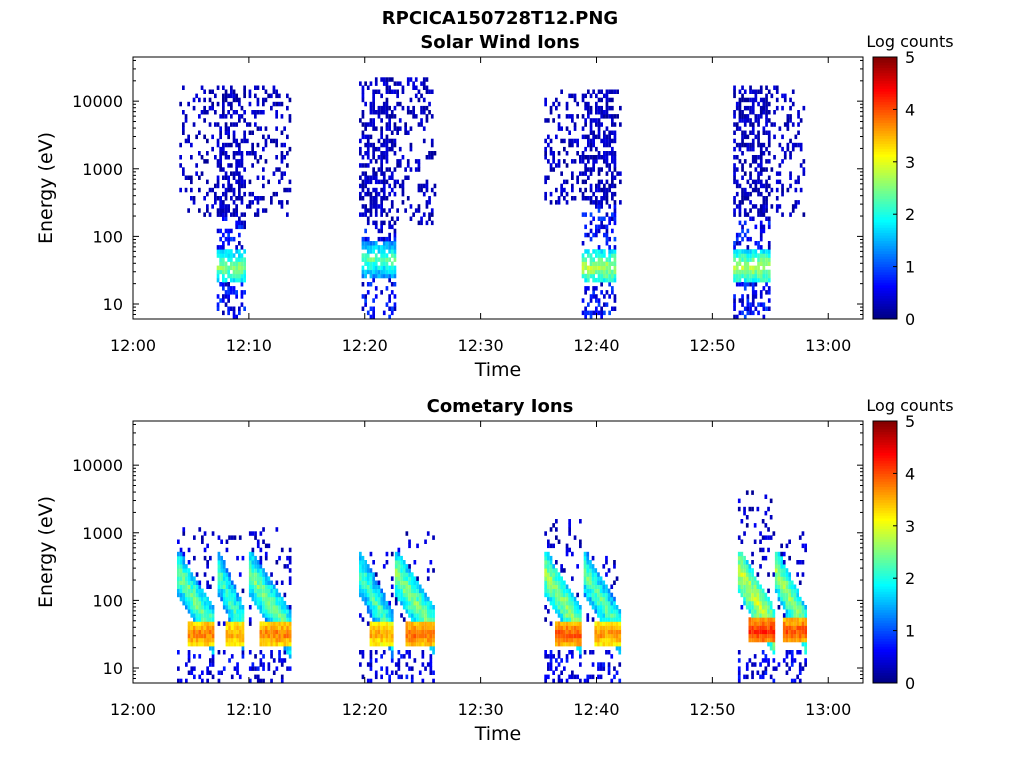 The width and height of the screenshot is (1024, 768). Describe the element at coordinates (46, 552) in the screenshot. I see `y-axis-label: Energy (eV)` at that location.